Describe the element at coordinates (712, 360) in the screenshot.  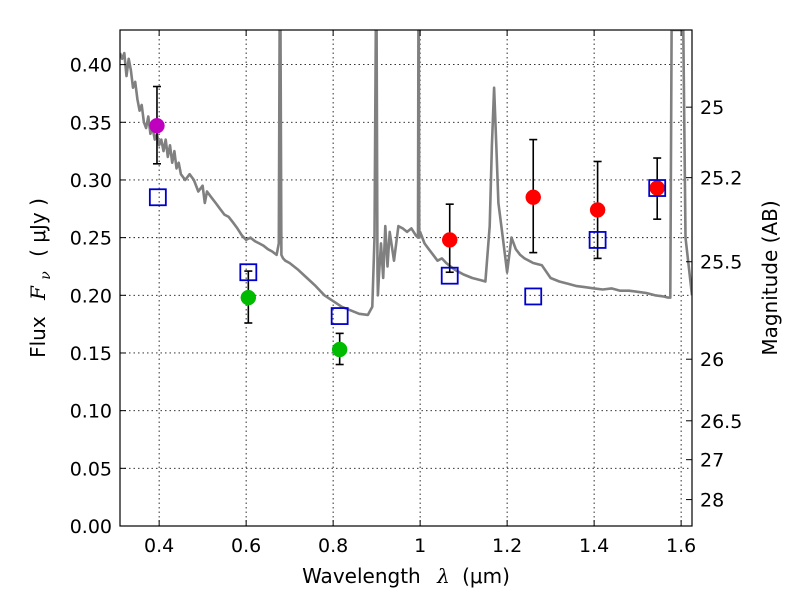
I see `y2-tick-label: 26` at that location.